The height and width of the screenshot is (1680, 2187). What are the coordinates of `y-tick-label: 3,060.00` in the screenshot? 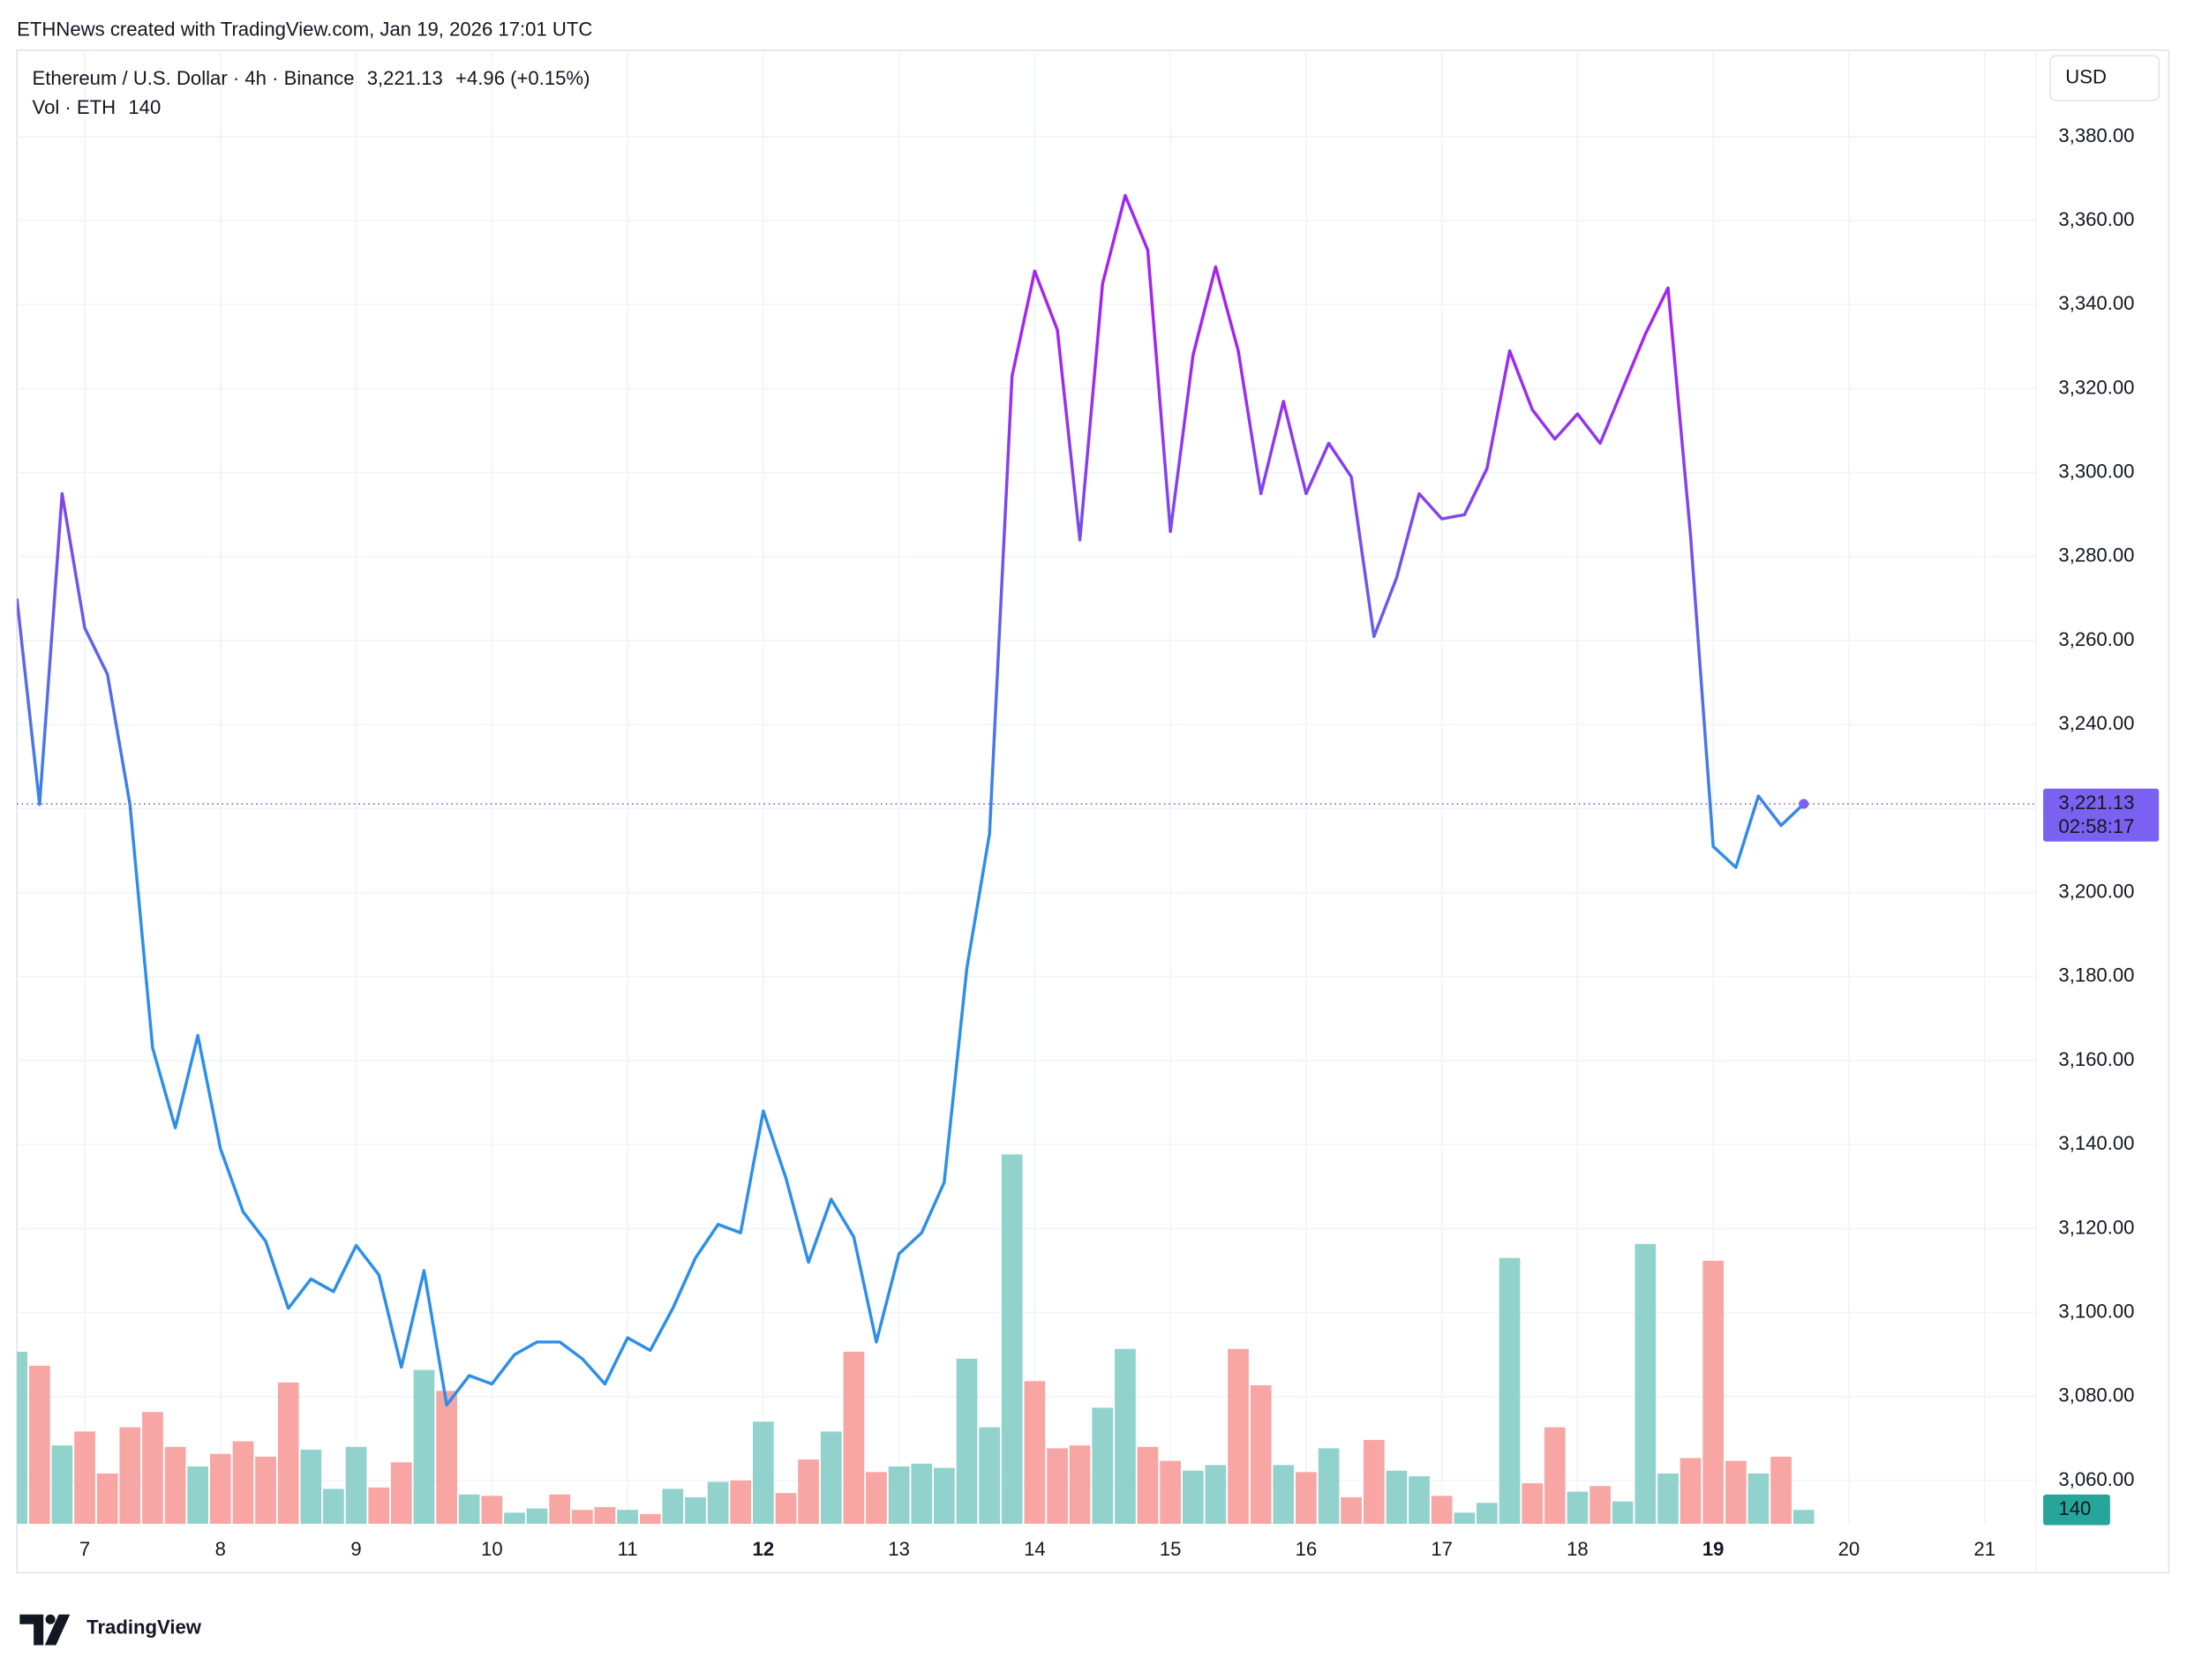 It's located at (2096, 1479).